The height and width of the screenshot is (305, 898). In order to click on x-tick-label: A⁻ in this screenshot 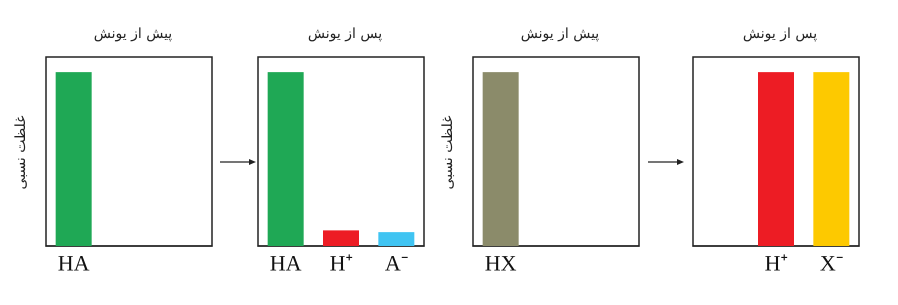, I will do `click(396, 263)`.